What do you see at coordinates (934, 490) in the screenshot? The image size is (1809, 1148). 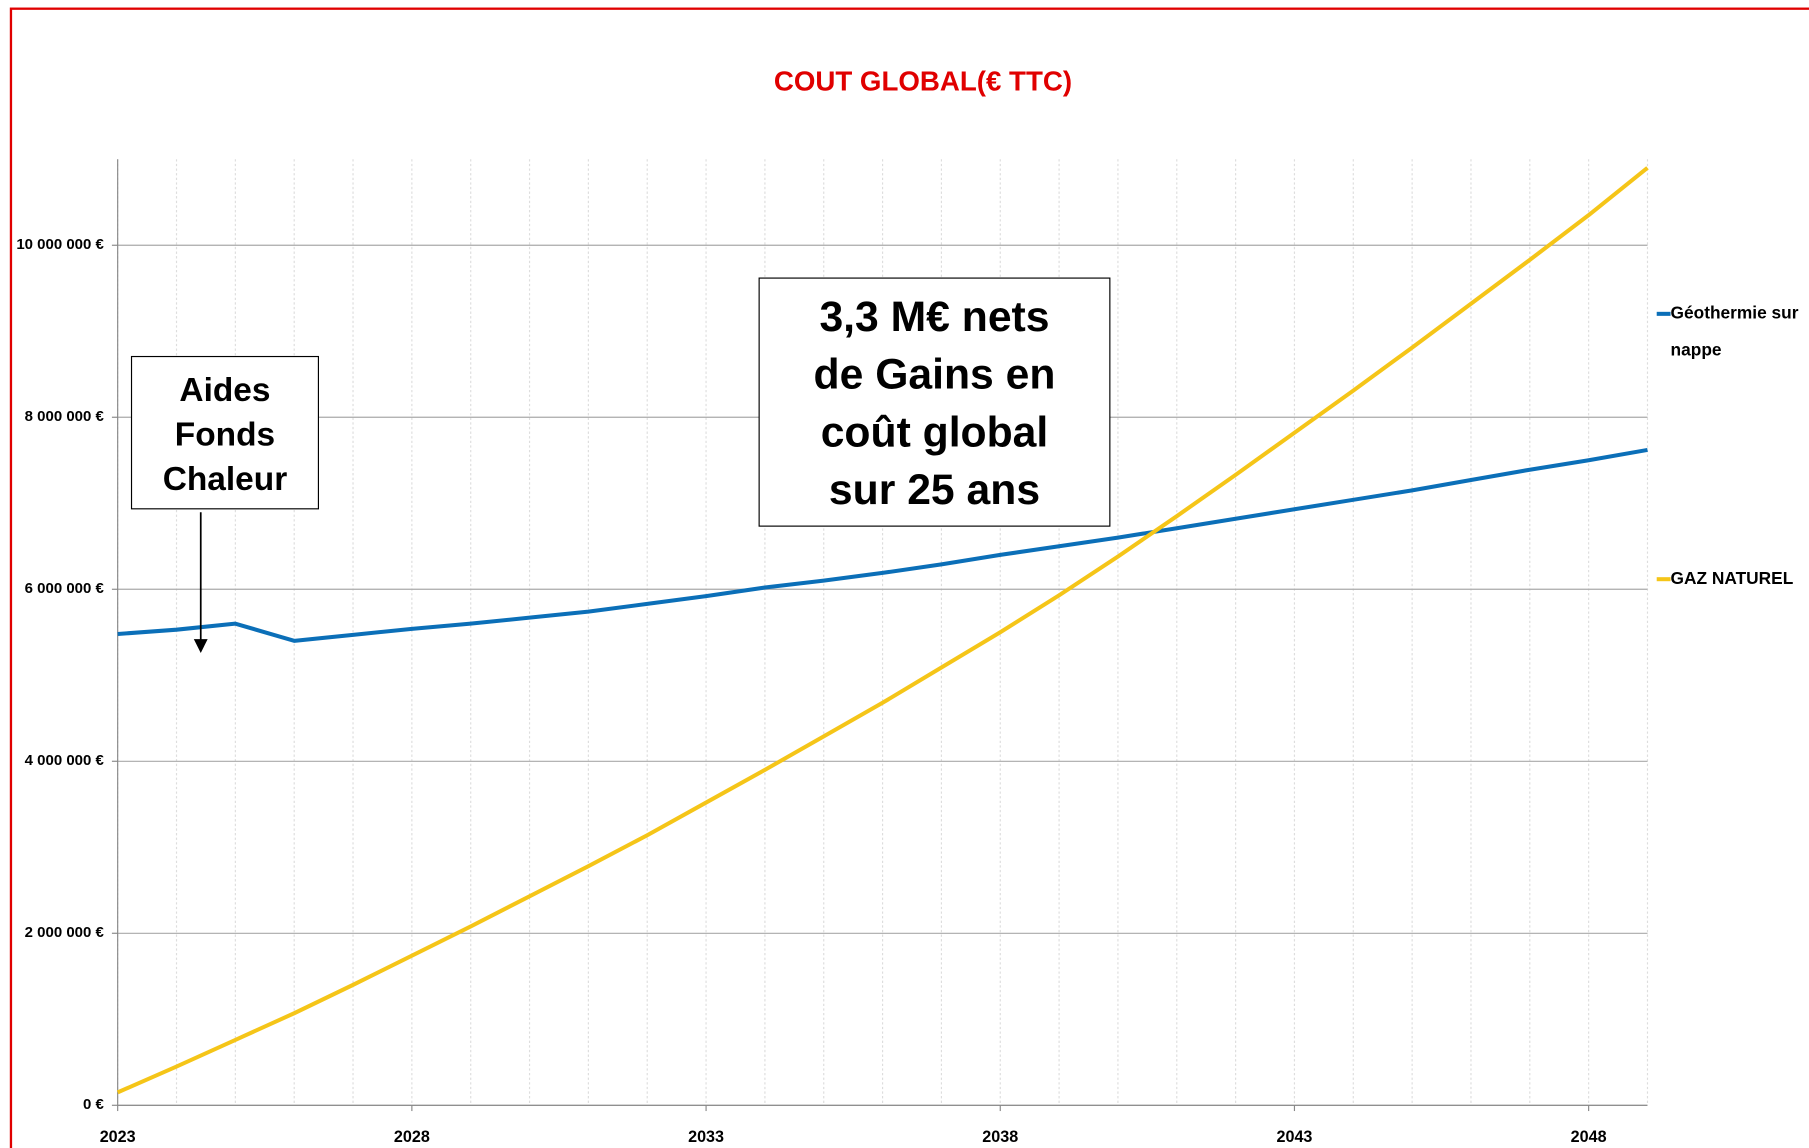 I see `annotation-text: sur 25 ans` at bounding box center [934, 490].